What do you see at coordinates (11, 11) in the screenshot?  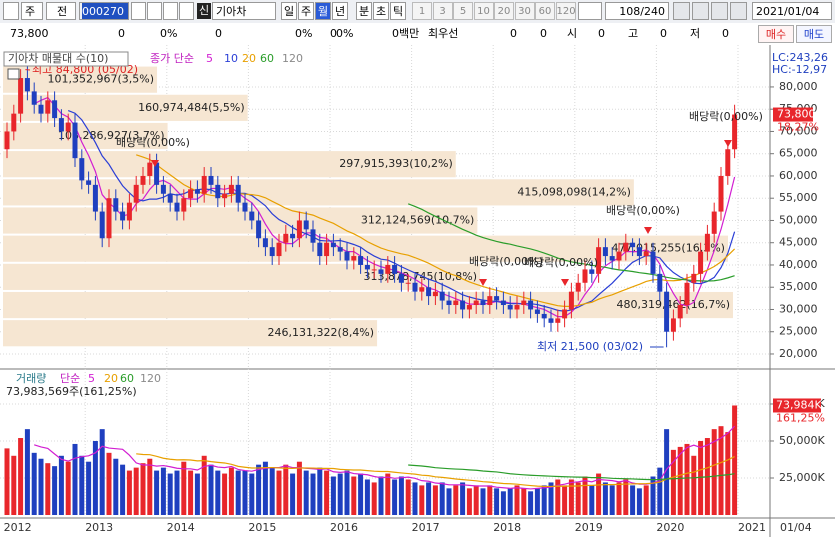 I see `menu-icon` at bounding box center [11, 11].